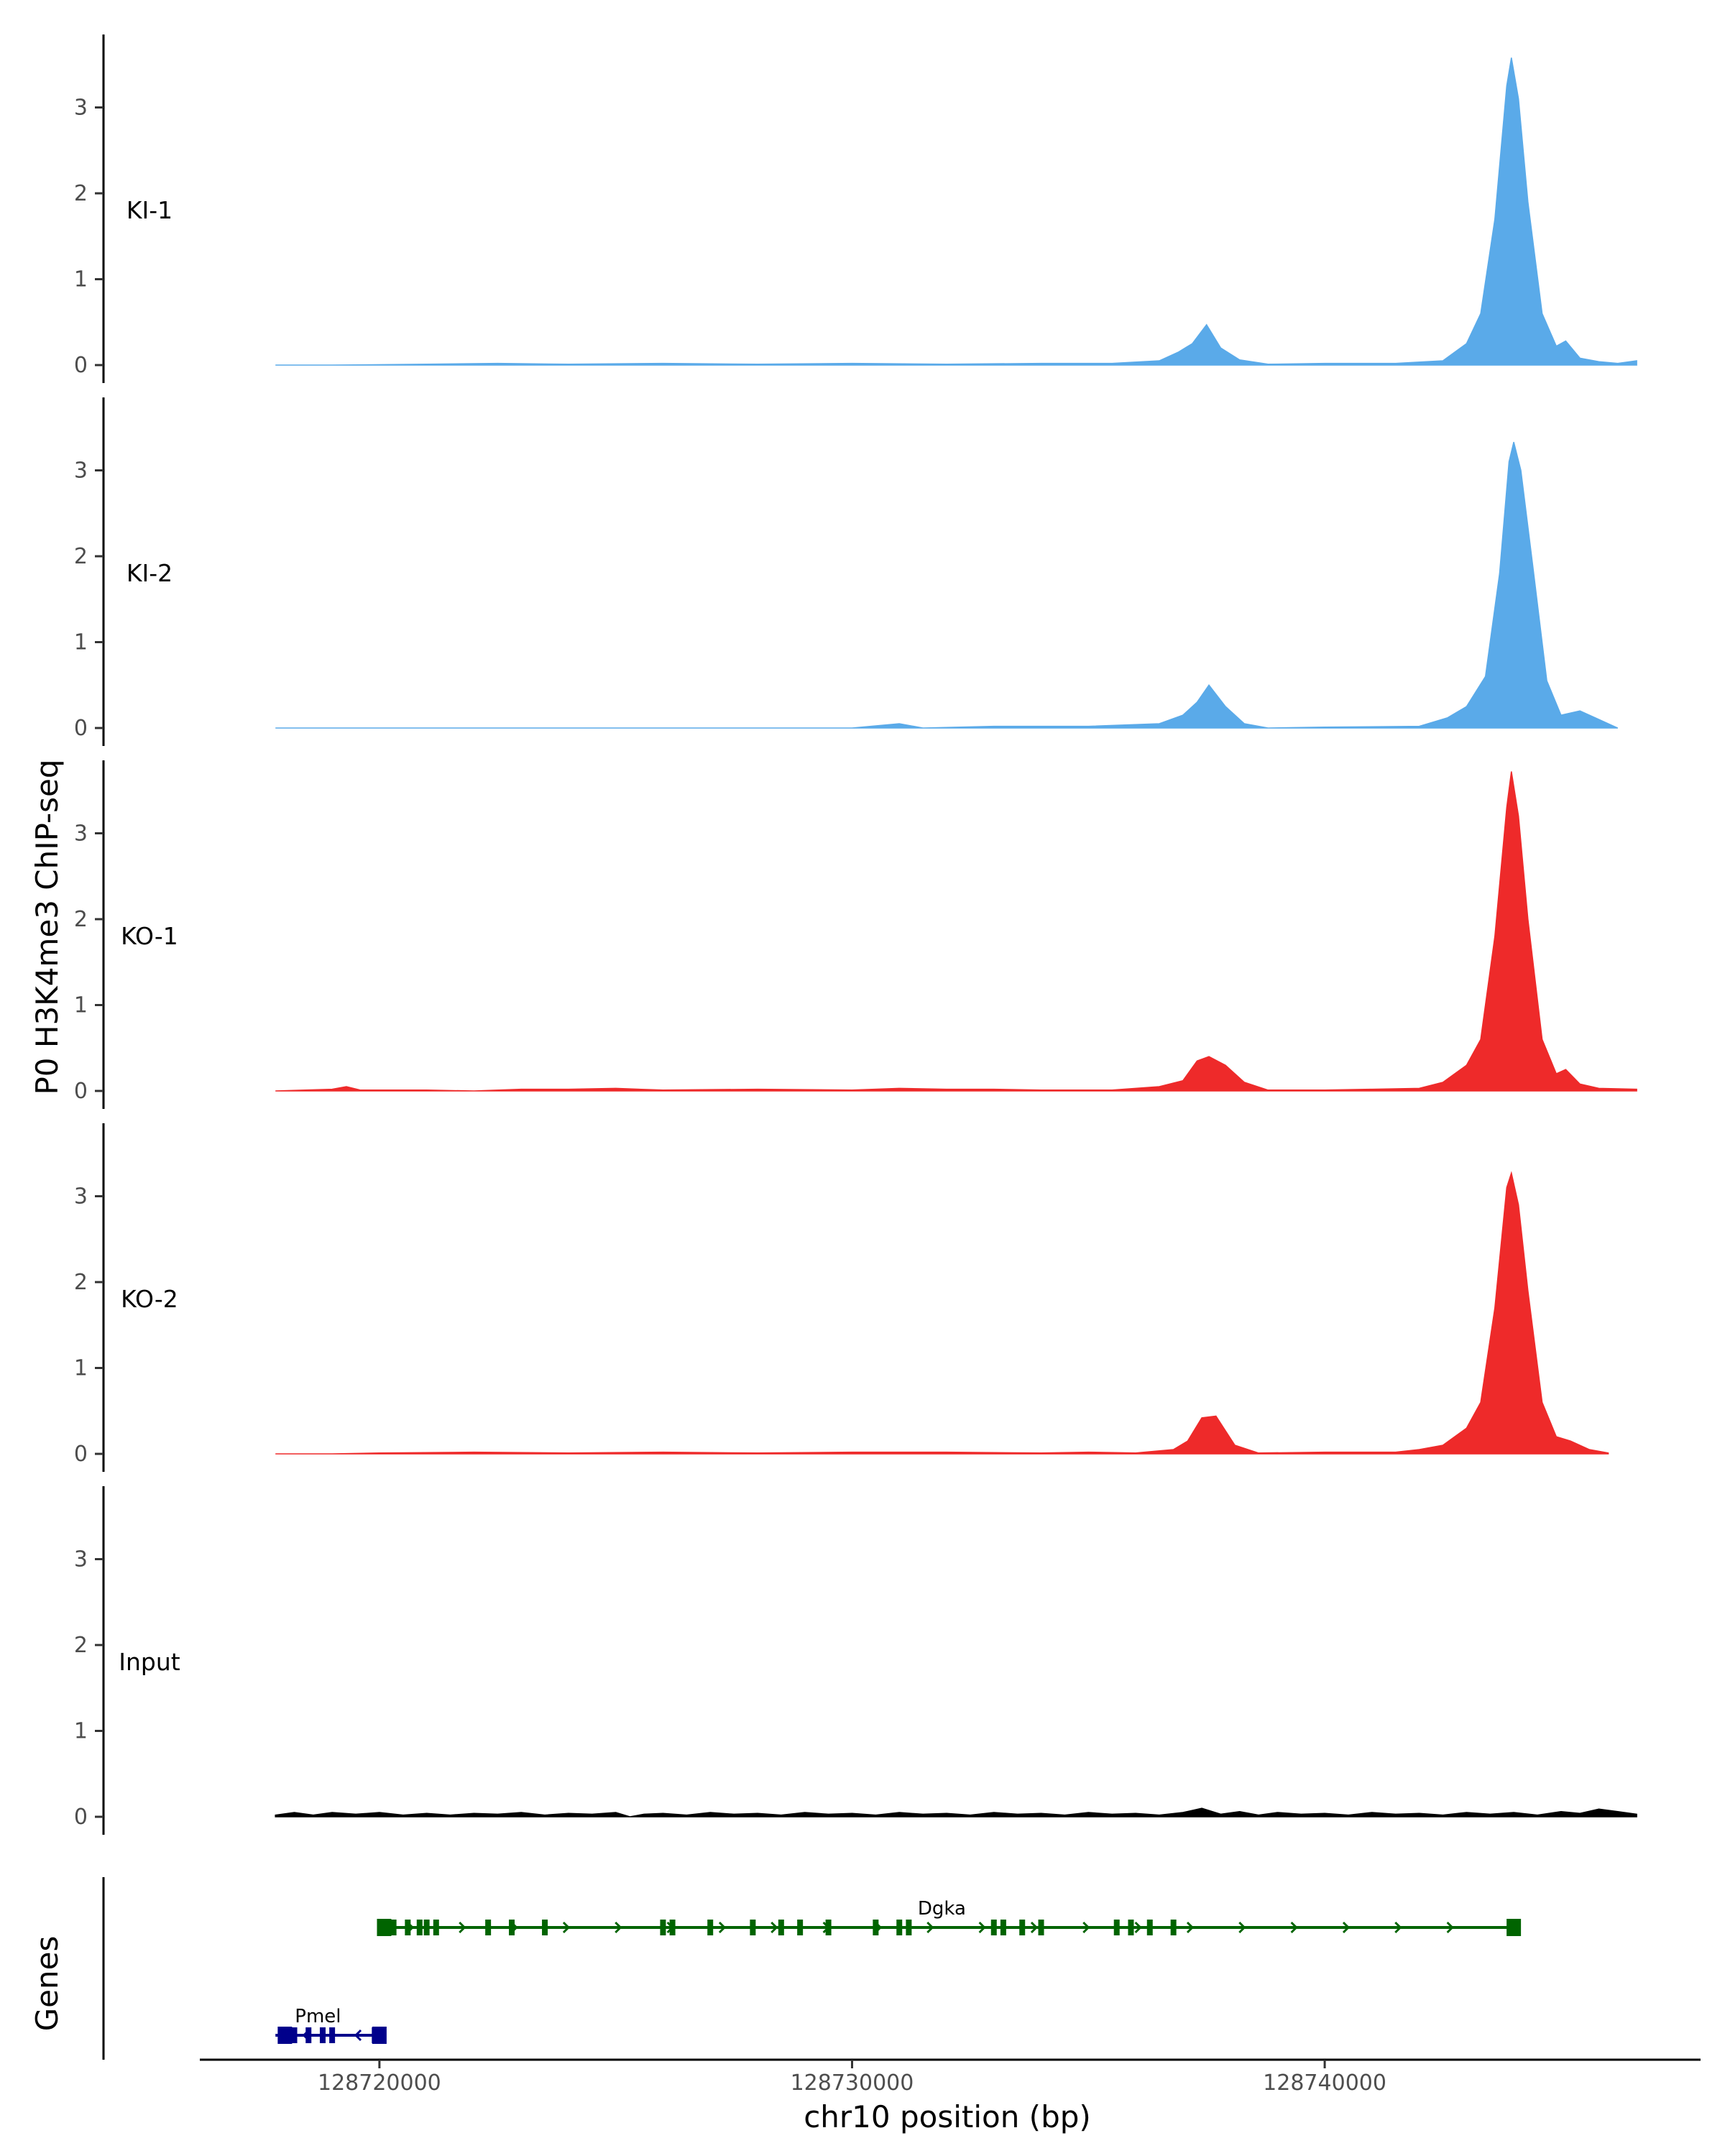 This screenshot has height=2156, width=1725. What do you see at coordinates (942, 1909) in the screenshot?
I see `gene-label: Dgka` at bounding box center [942, 1909].